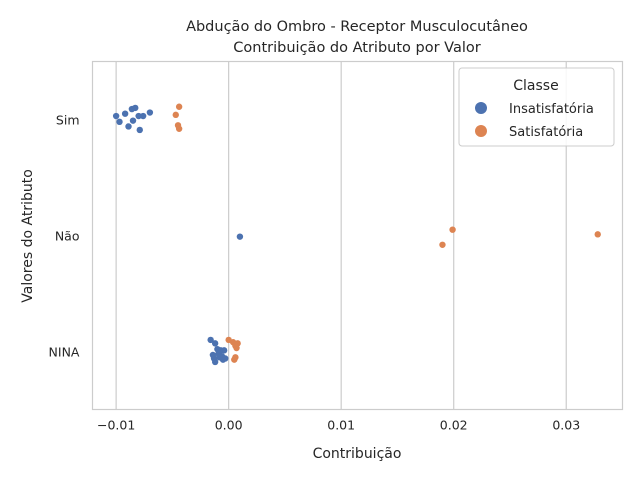  What do you see at coordinates (356, 48) in the screenshot?
I see `chart-title-line2: Contribuição do Atributo por Valor` at bounding box center [356, 48].